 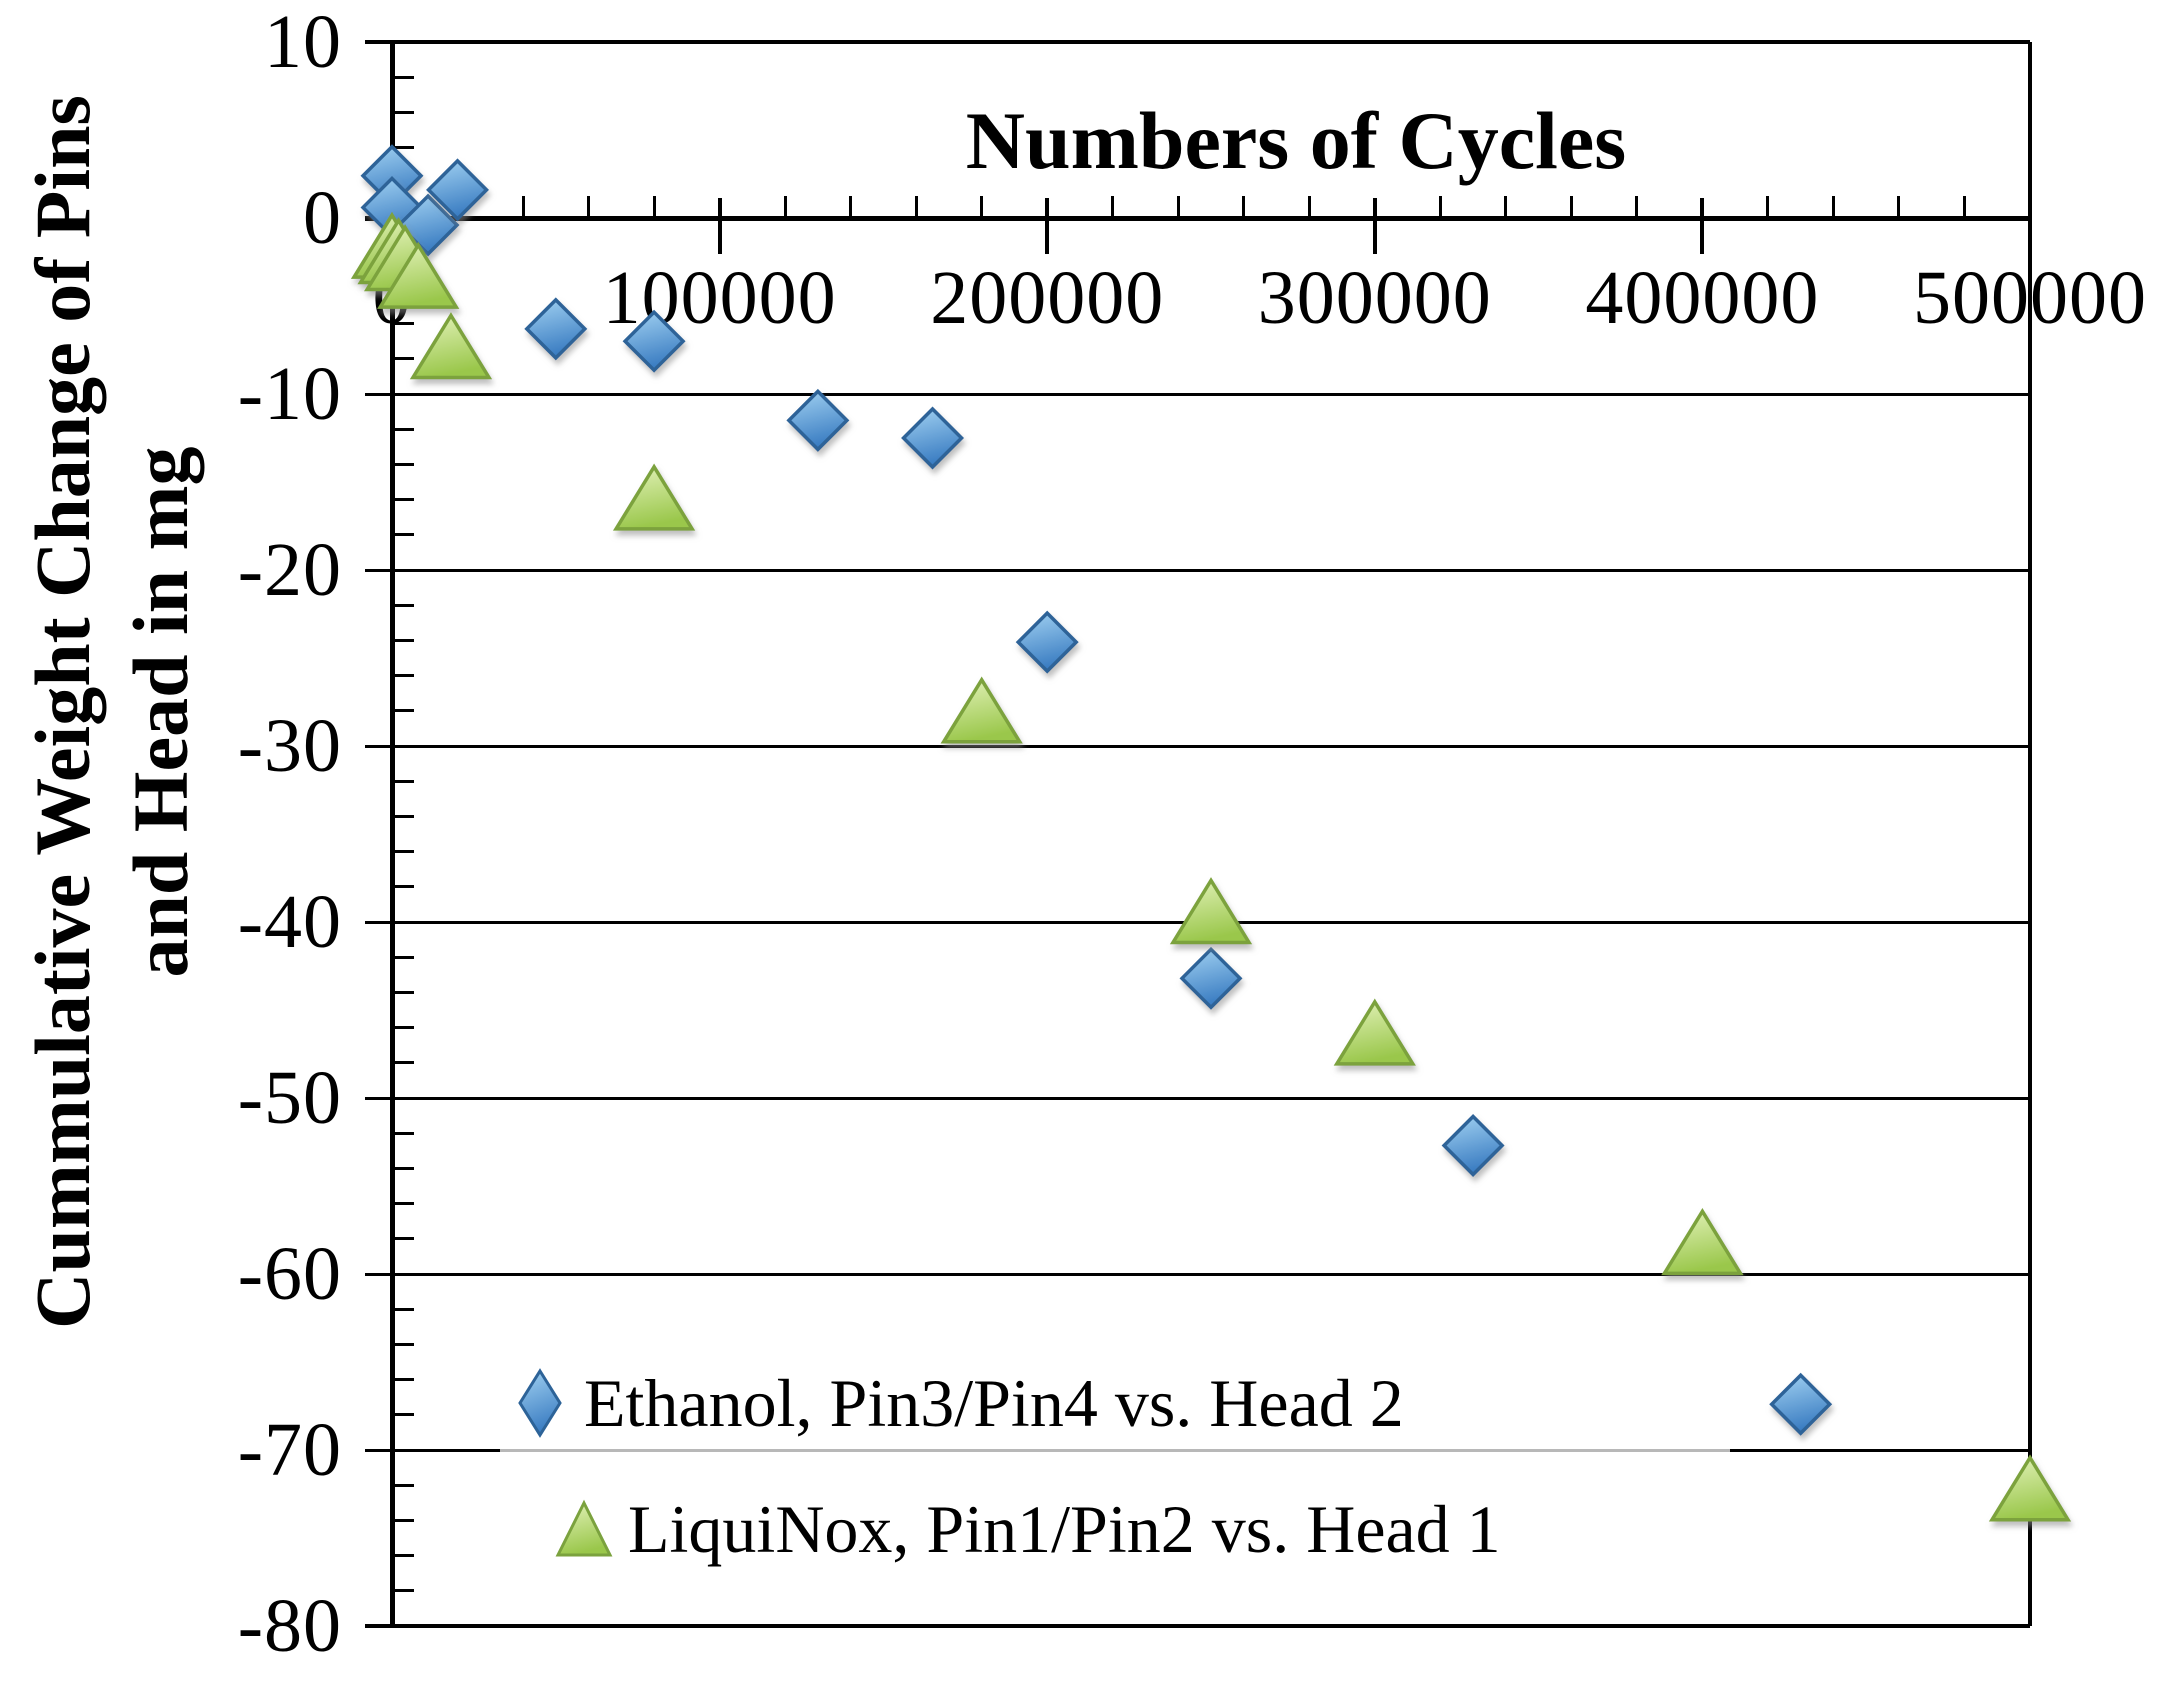 What do you see at coordinates (1197, 1626) in the screenshot?
I see `plot-bottom-border` at bounding box center [1197, 1626].